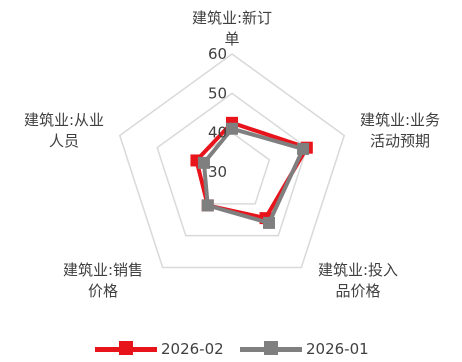  I want to click on axis-label-0-line-1: 单, so click(231, 39).